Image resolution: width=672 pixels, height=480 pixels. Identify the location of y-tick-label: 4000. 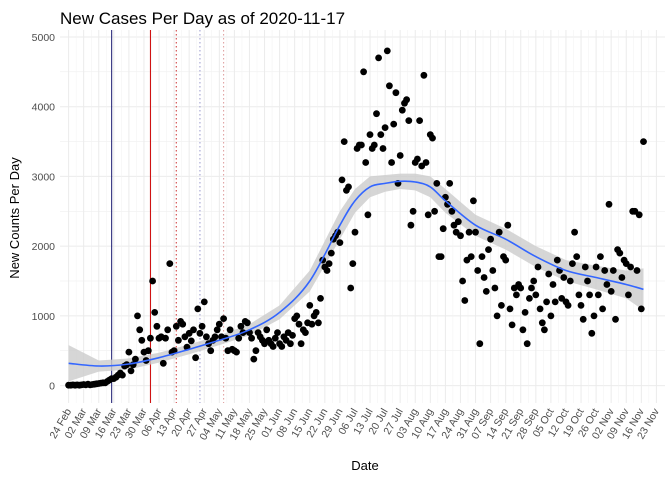
(44, 108).